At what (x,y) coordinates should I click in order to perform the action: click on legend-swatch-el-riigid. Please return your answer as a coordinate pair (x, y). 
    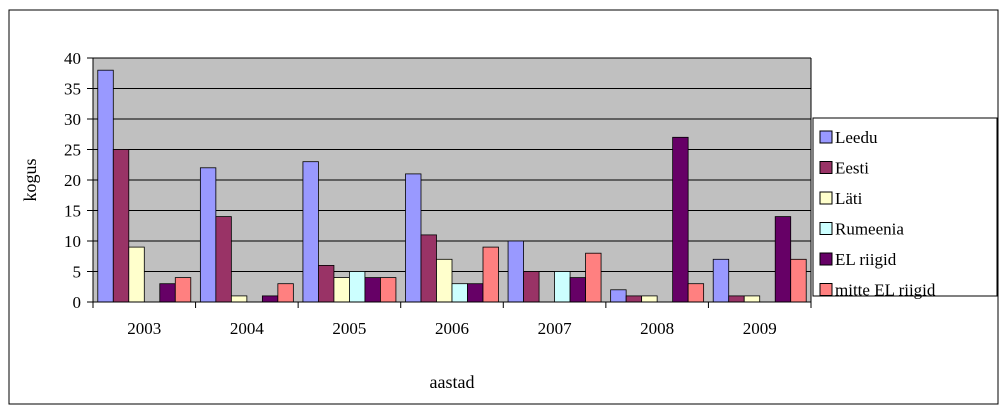
    Looking at the image, I should click on (826, 259).